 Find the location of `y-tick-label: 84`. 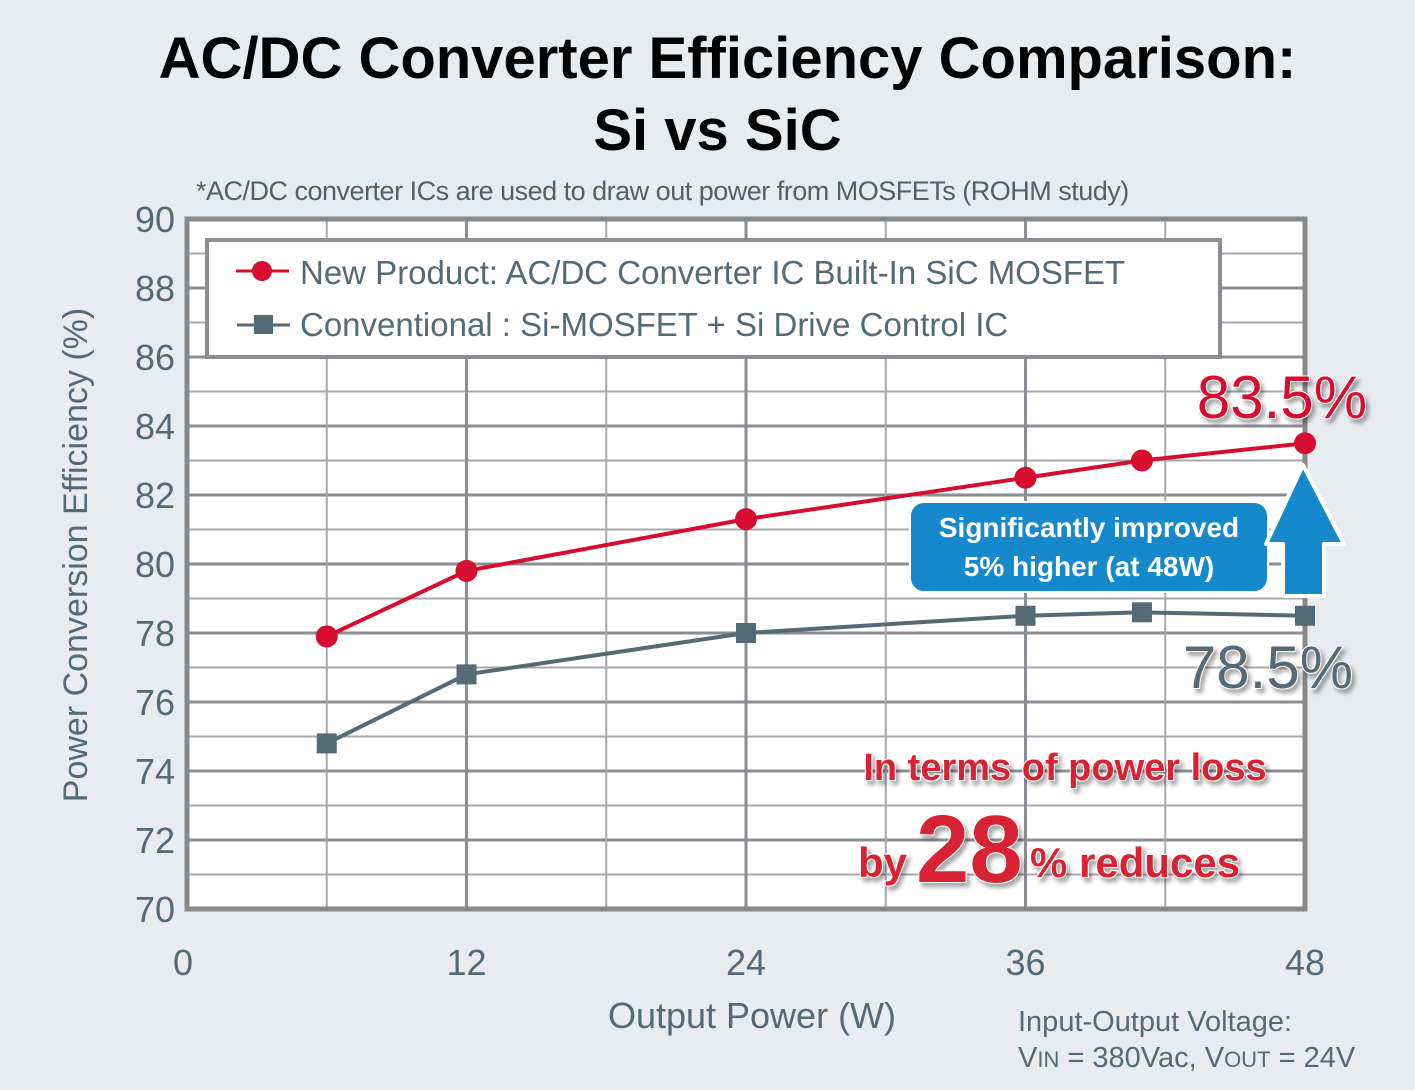

y-tick-label: 84 is located at coordinates (155, 426).